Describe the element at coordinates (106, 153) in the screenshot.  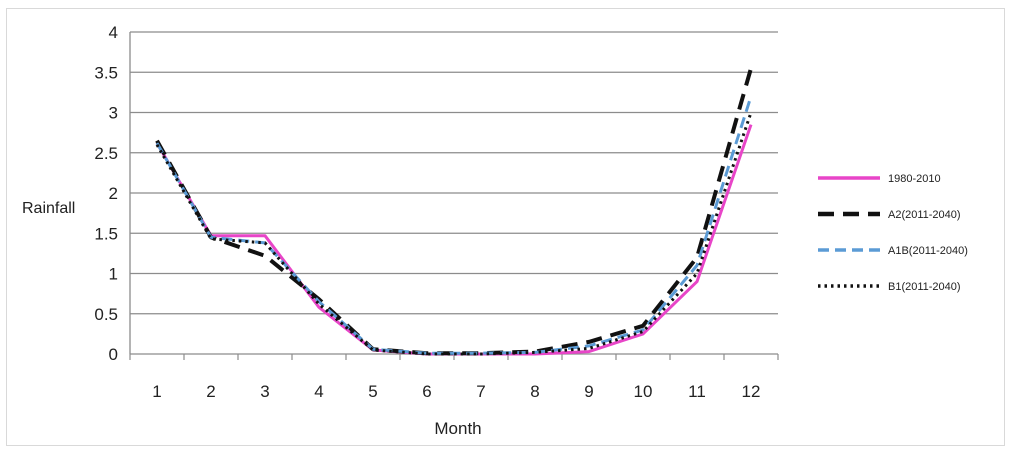
I see `y-tick-label: 2.5` at that location.